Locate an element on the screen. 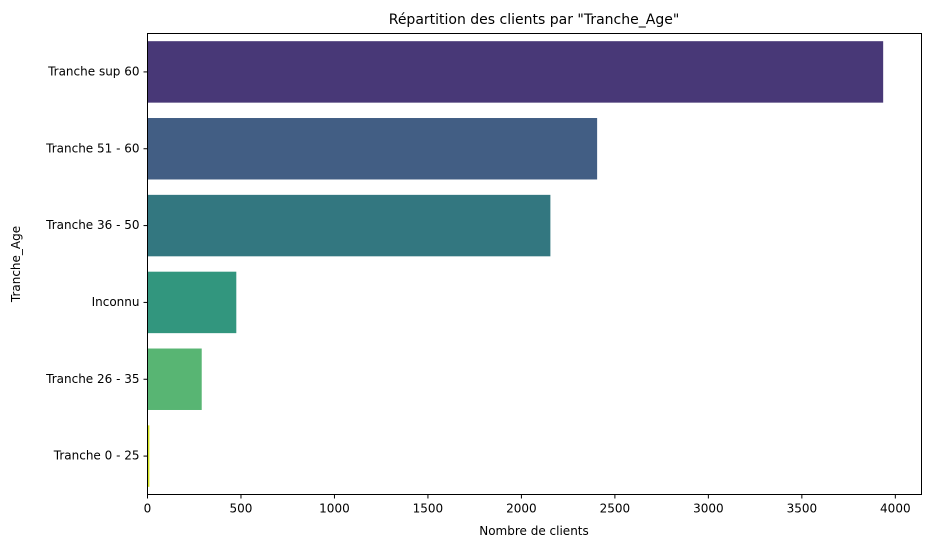  x-tick-label: 1000 is located at coordinates (334, 509).